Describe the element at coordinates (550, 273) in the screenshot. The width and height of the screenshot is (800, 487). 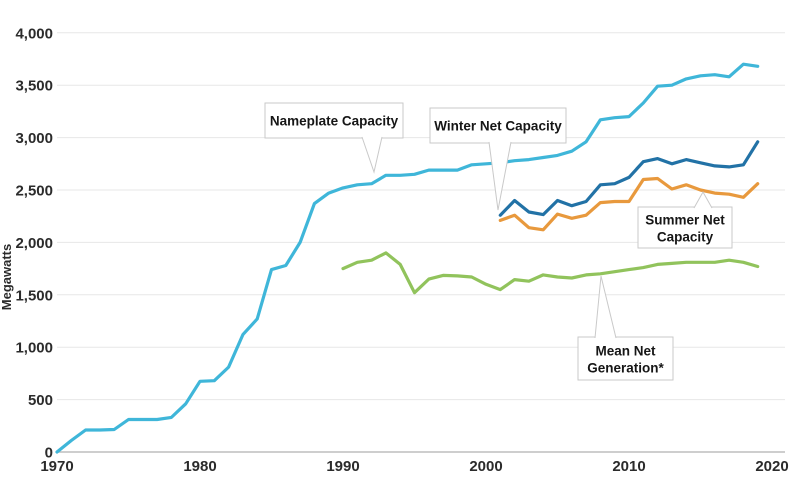
I see `series-line-mean-net-generation` at that location.